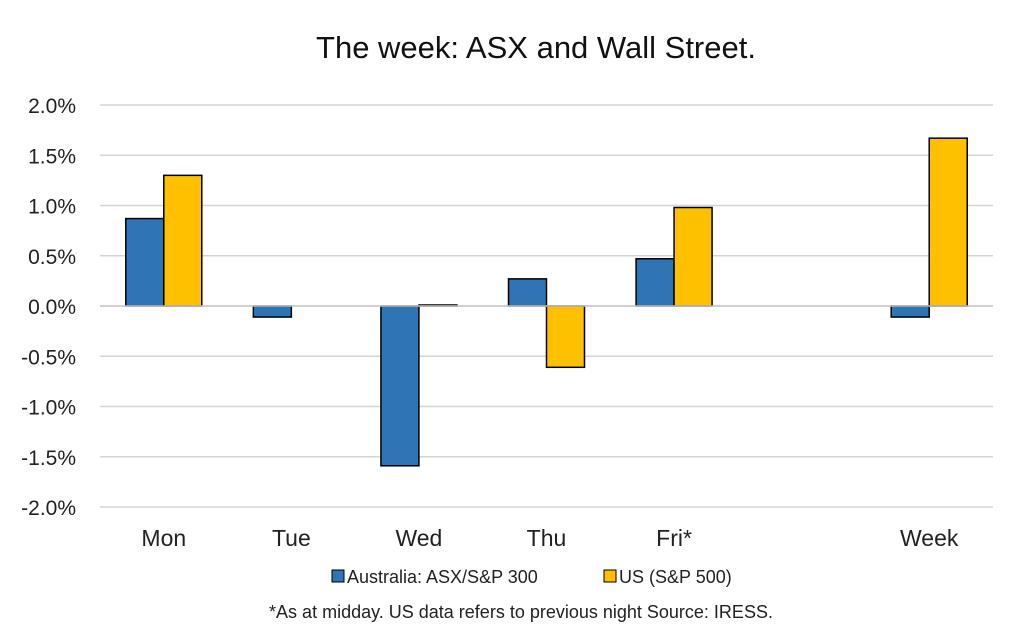  Describe the element at coordinates (48, 408) in the screenshot. I see `y-tick-label: -1.0%` at that location.